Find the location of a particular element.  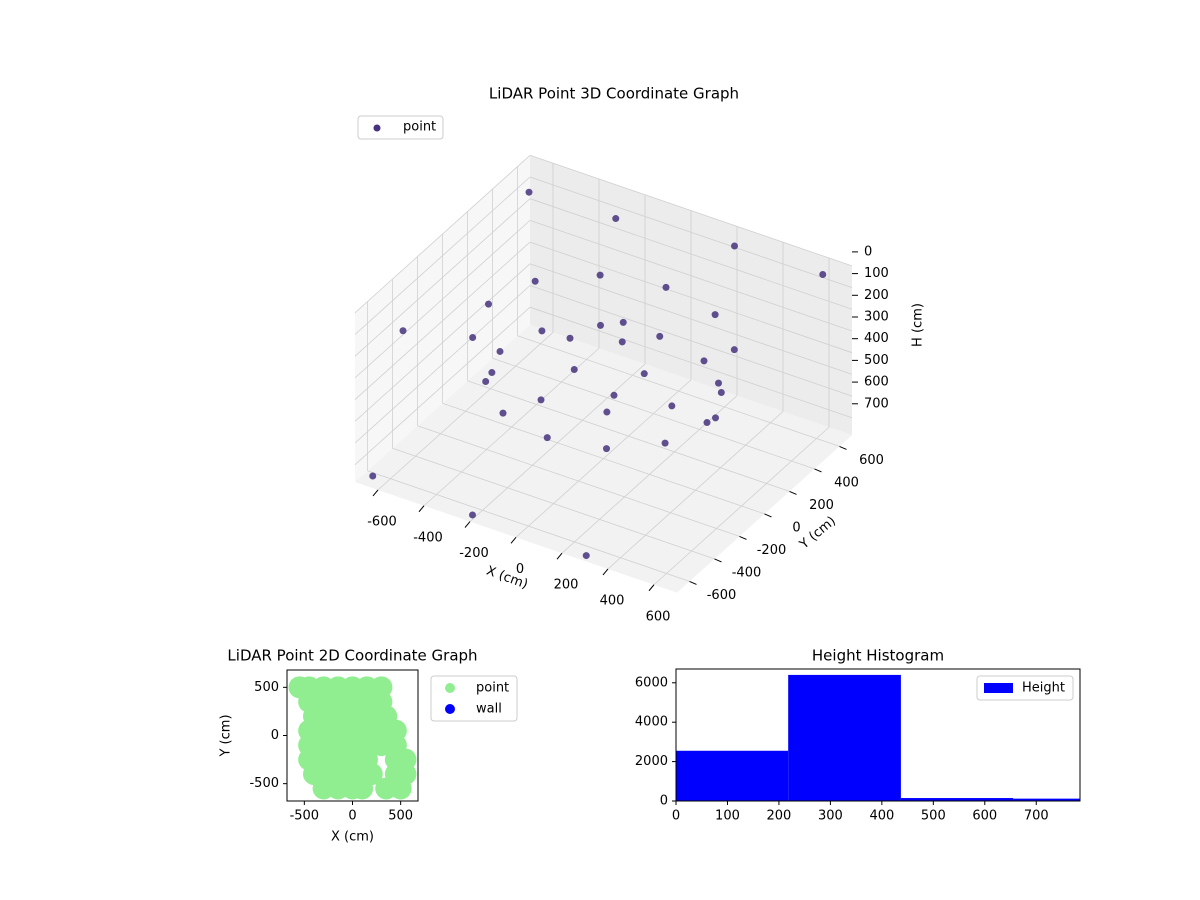

y-tick-label: 400 is located at coordinates (846, 482).